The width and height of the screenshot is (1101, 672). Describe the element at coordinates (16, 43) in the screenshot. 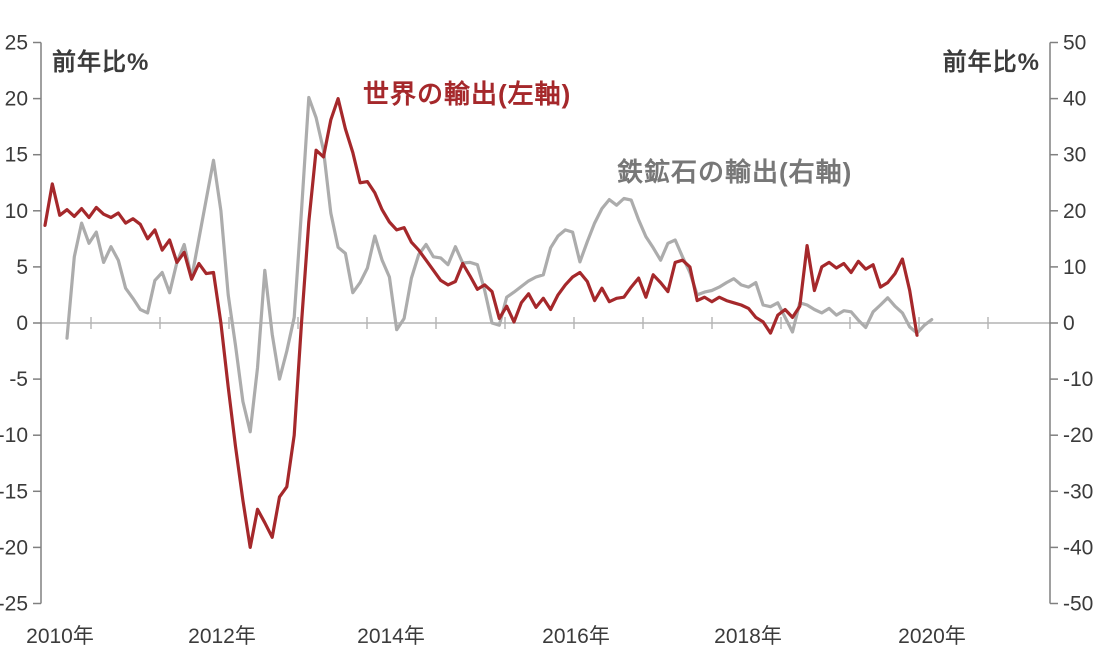

I see `left-axis-tick-label: 25` at that location.